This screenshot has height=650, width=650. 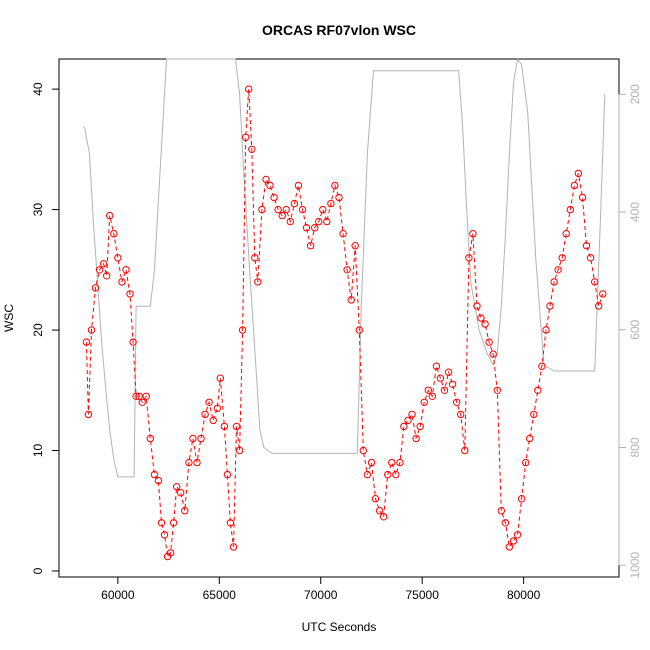 I want to click on x-axis: 60000 65000 70000 75000 80000, so click(x=321, y=589).